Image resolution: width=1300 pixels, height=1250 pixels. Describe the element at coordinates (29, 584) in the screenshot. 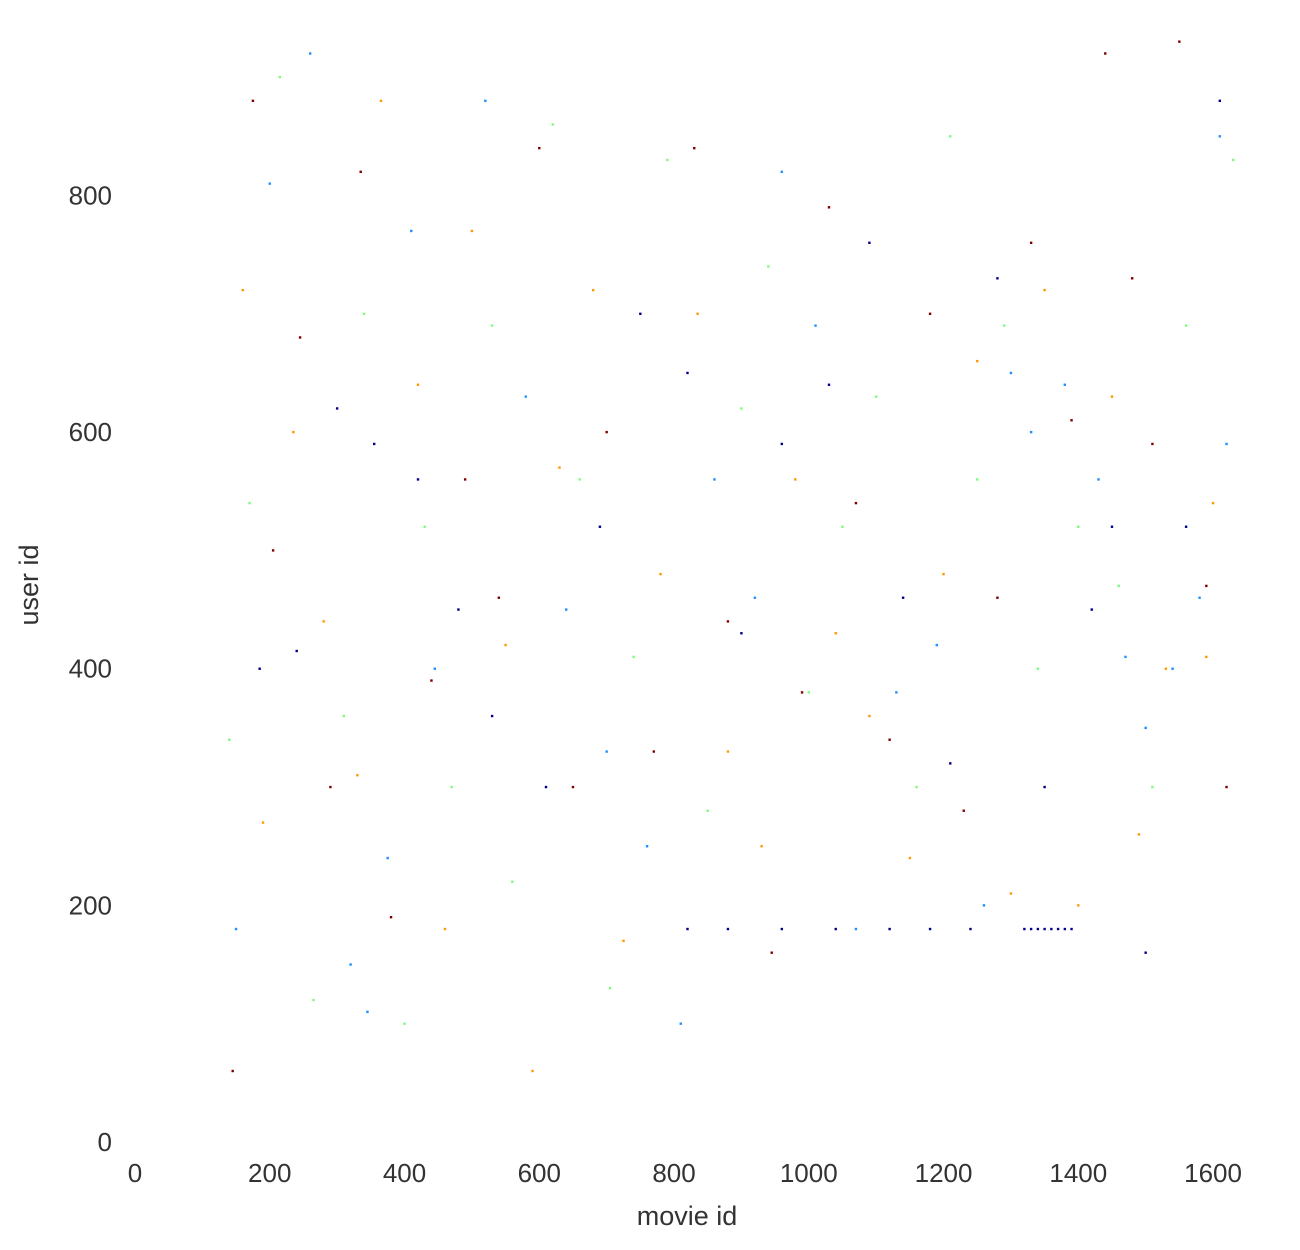

I see `y-axis-label: user id` at that location.